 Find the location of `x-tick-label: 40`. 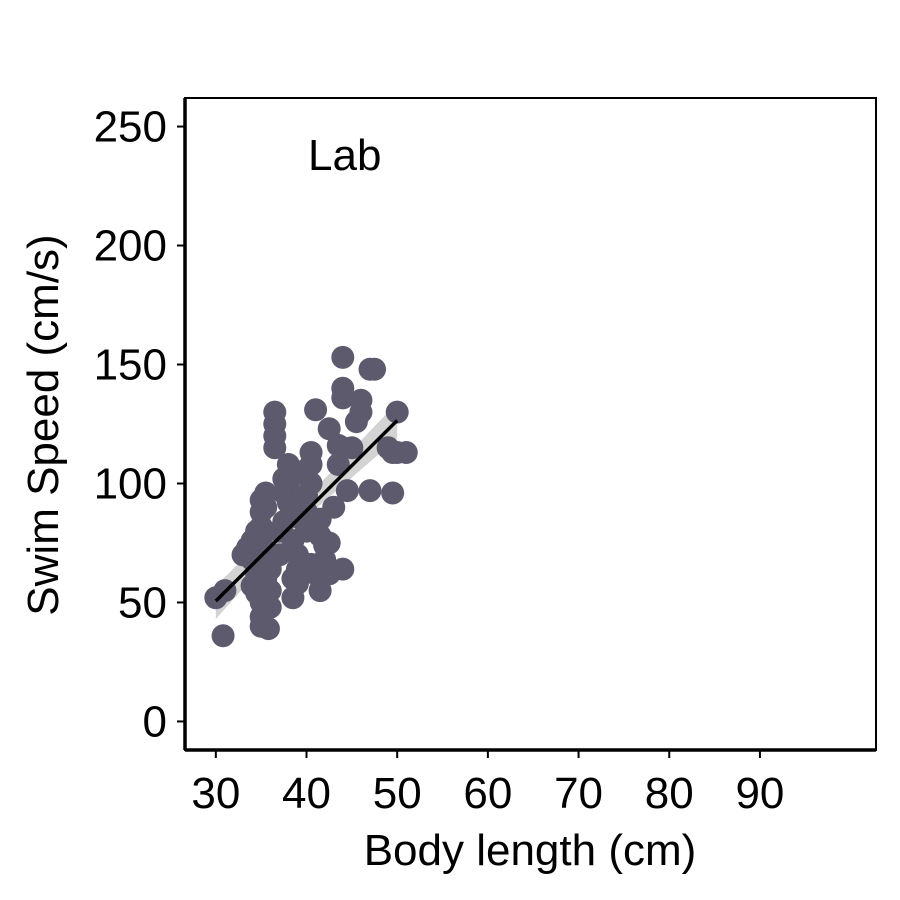

x-tick-label: 40 is located at coordinates (306, 793).